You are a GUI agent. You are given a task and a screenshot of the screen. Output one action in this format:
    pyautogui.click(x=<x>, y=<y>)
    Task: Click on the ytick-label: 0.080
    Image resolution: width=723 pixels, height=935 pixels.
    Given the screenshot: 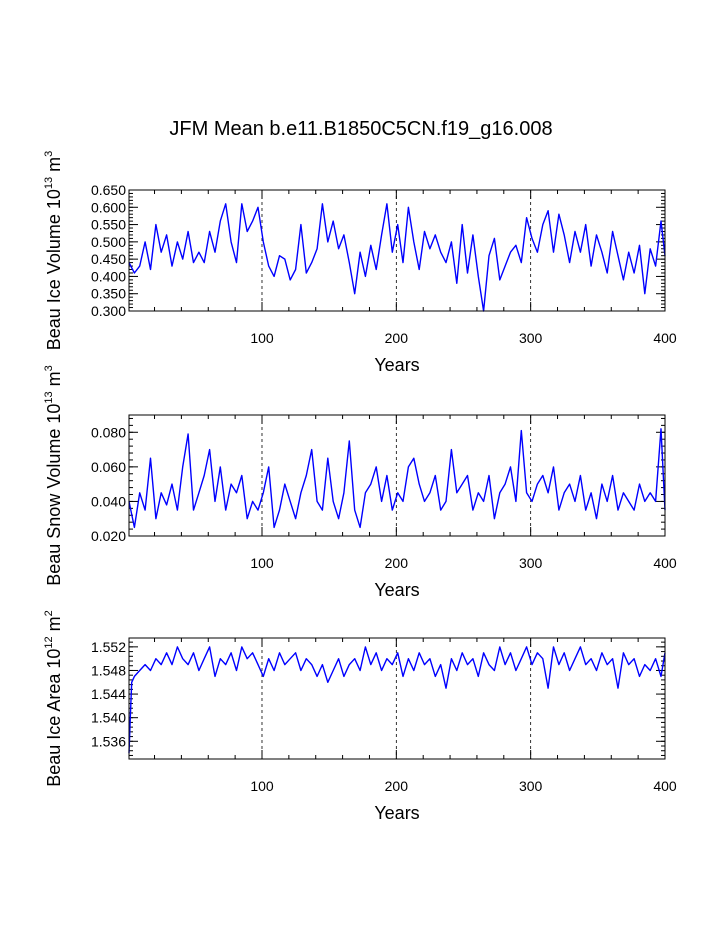 What is the action you would take?
    pyautogui.click(x=108, y=432)
    